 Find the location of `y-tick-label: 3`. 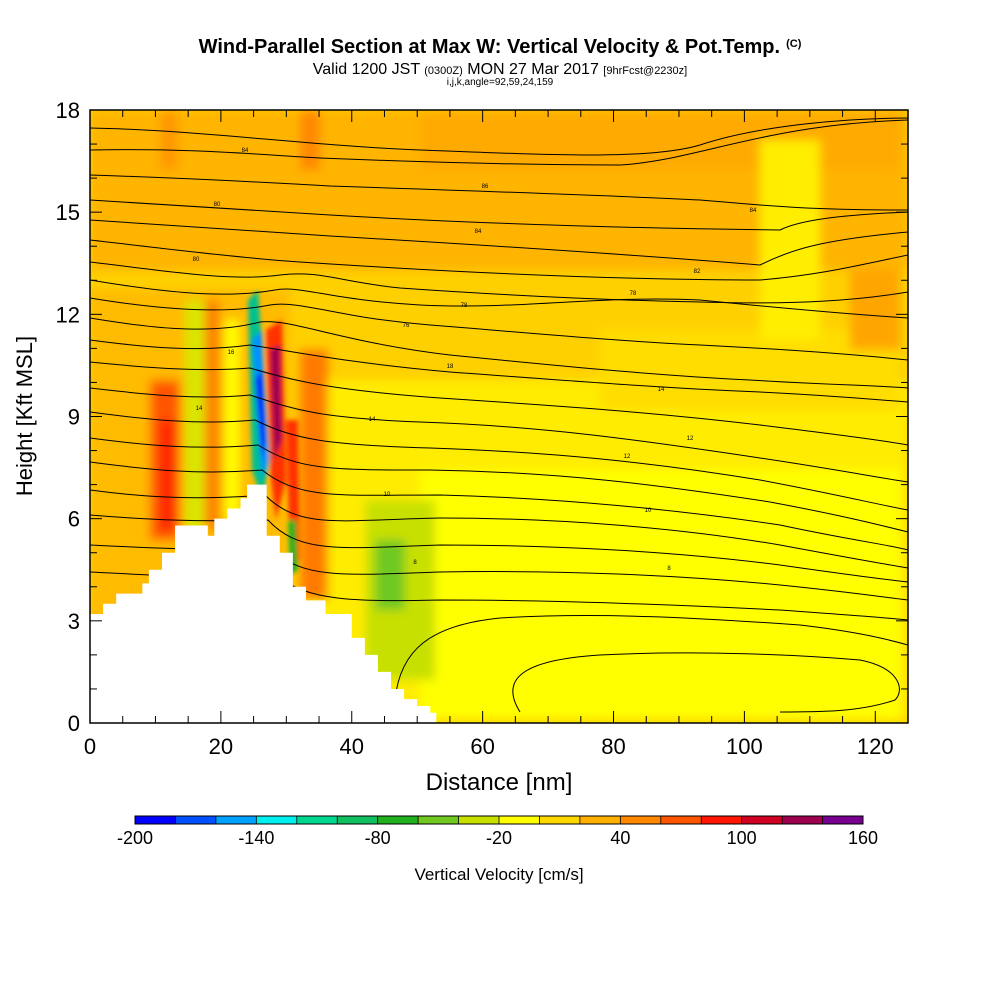

y-tick-label: 3 is located at coordinates (74, 621).